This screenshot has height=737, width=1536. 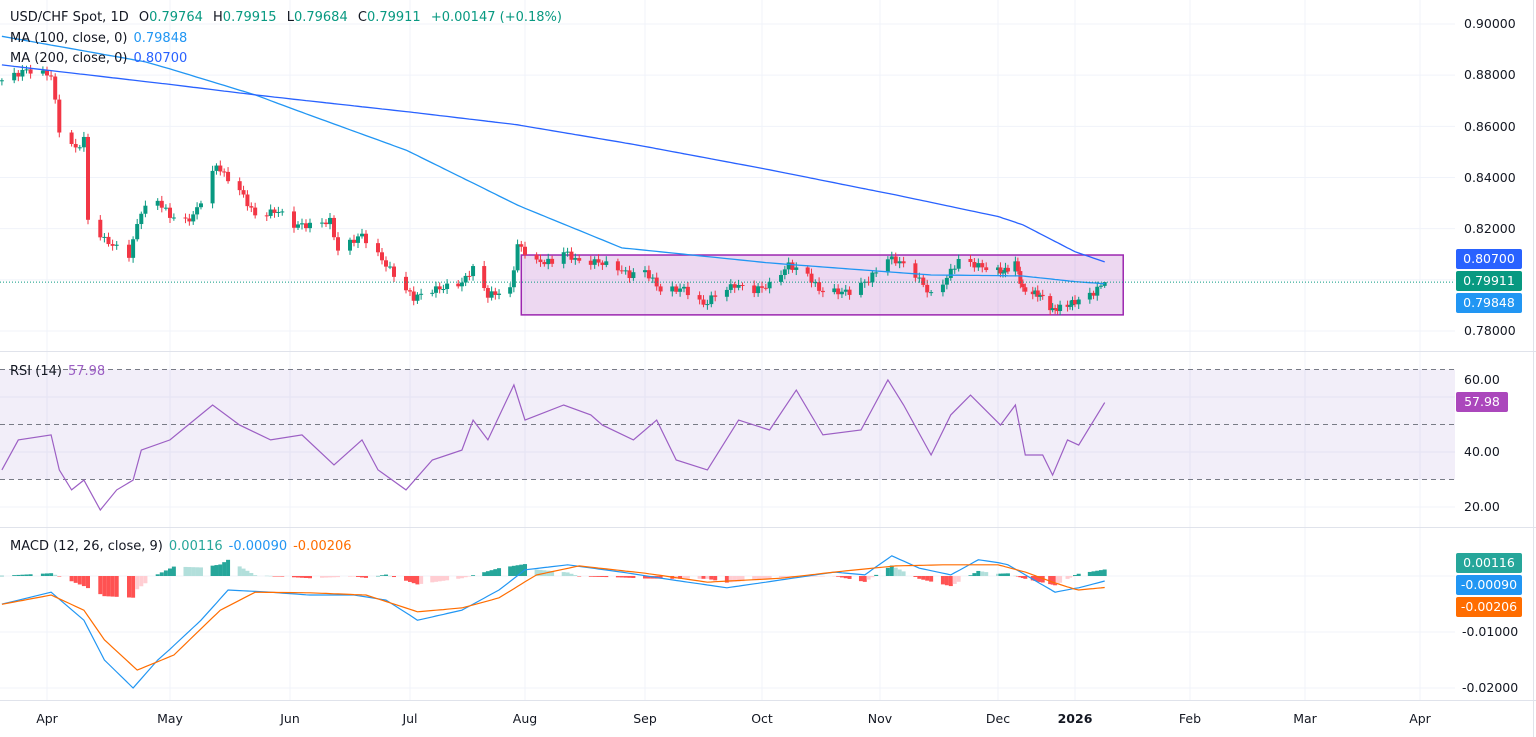 I want to click on macd-hist-value: 0.00116, so click(x=195, y=546).